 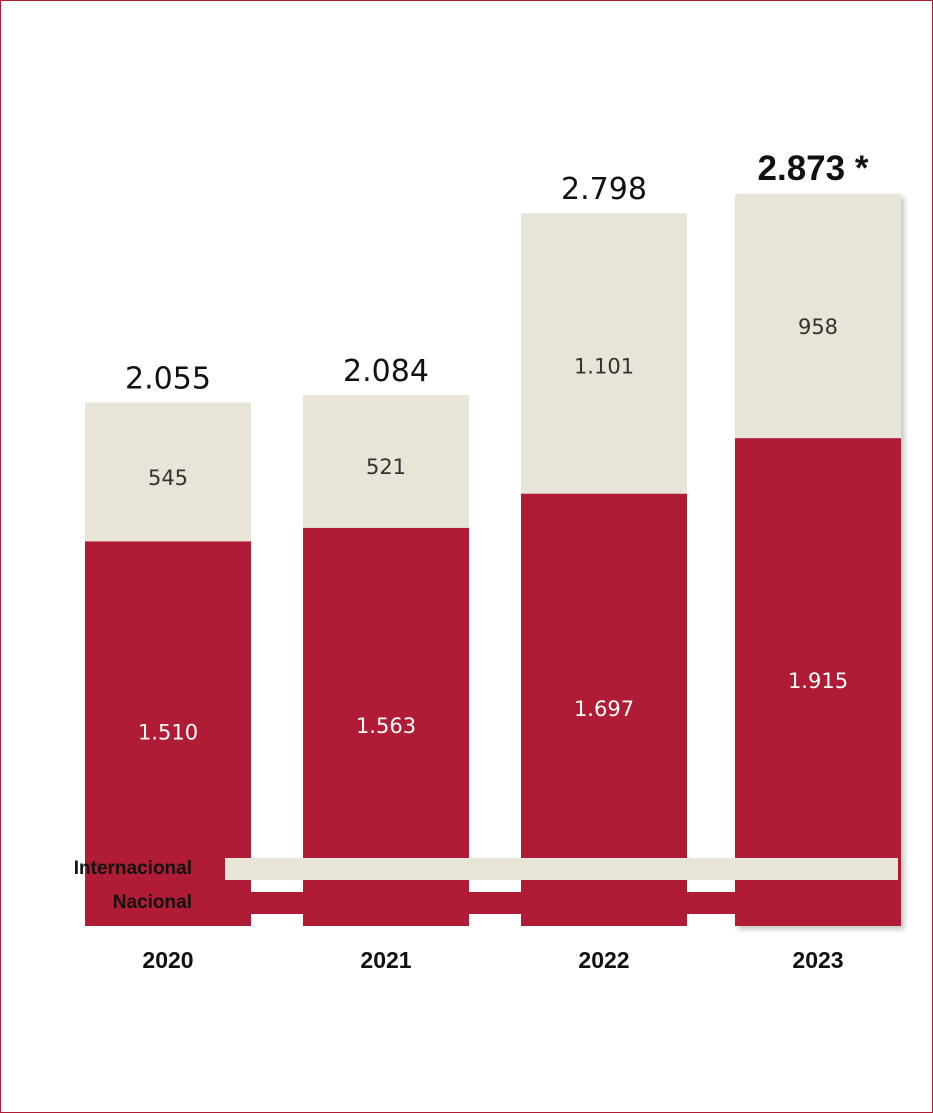 I want to click on bar-value-internacional-2021: 521, so click(x=386, y=467).